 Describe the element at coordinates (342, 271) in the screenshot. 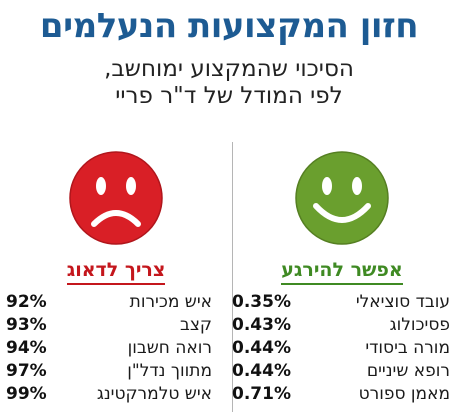

I see `low-risk-heading: אפשר להירגע` at that location.